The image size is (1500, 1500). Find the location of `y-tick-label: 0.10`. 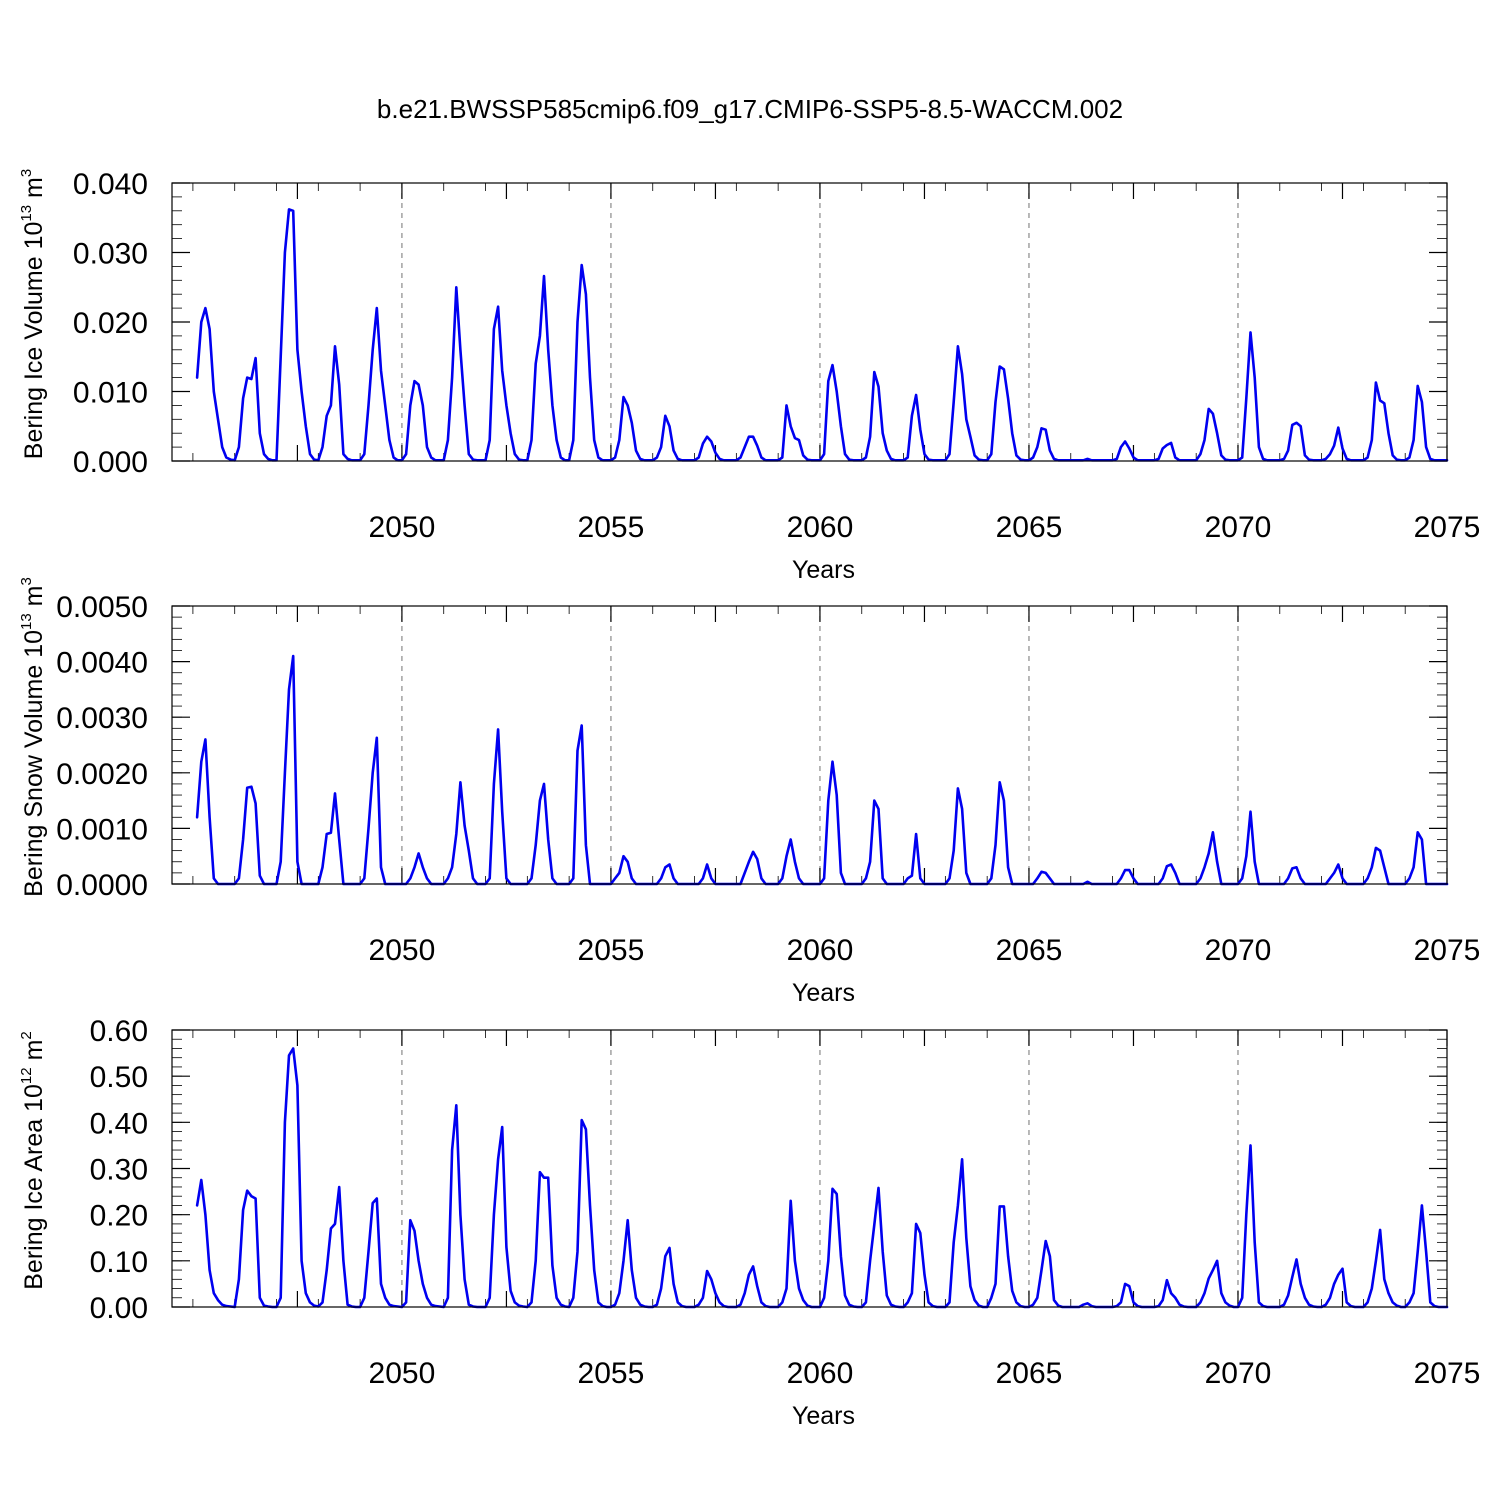

y-tick-label: 0.10 is located at coordinates (119, 1262).